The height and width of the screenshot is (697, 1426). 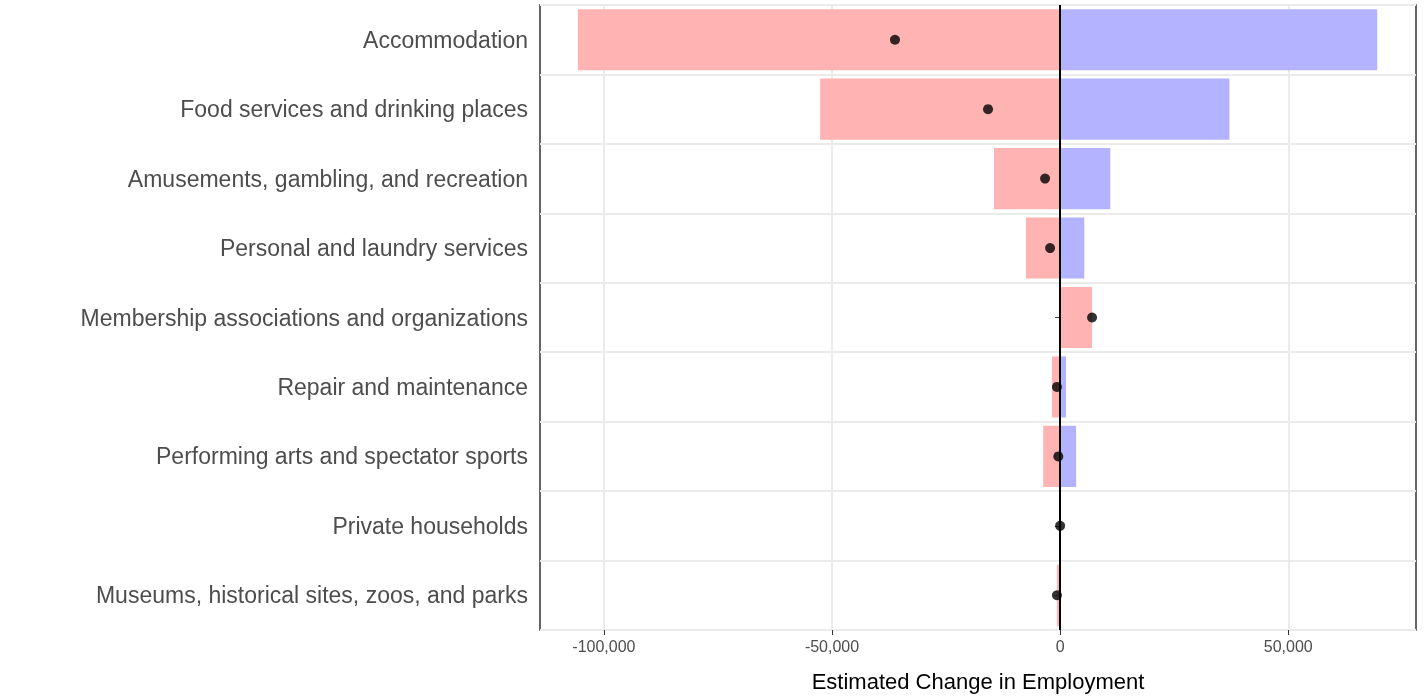 What do you see at coordinates (327, 178) in the screenshot?
I see `y-tick-label: Amusements, gambling, and recreation` at bounding box center [327, 178].